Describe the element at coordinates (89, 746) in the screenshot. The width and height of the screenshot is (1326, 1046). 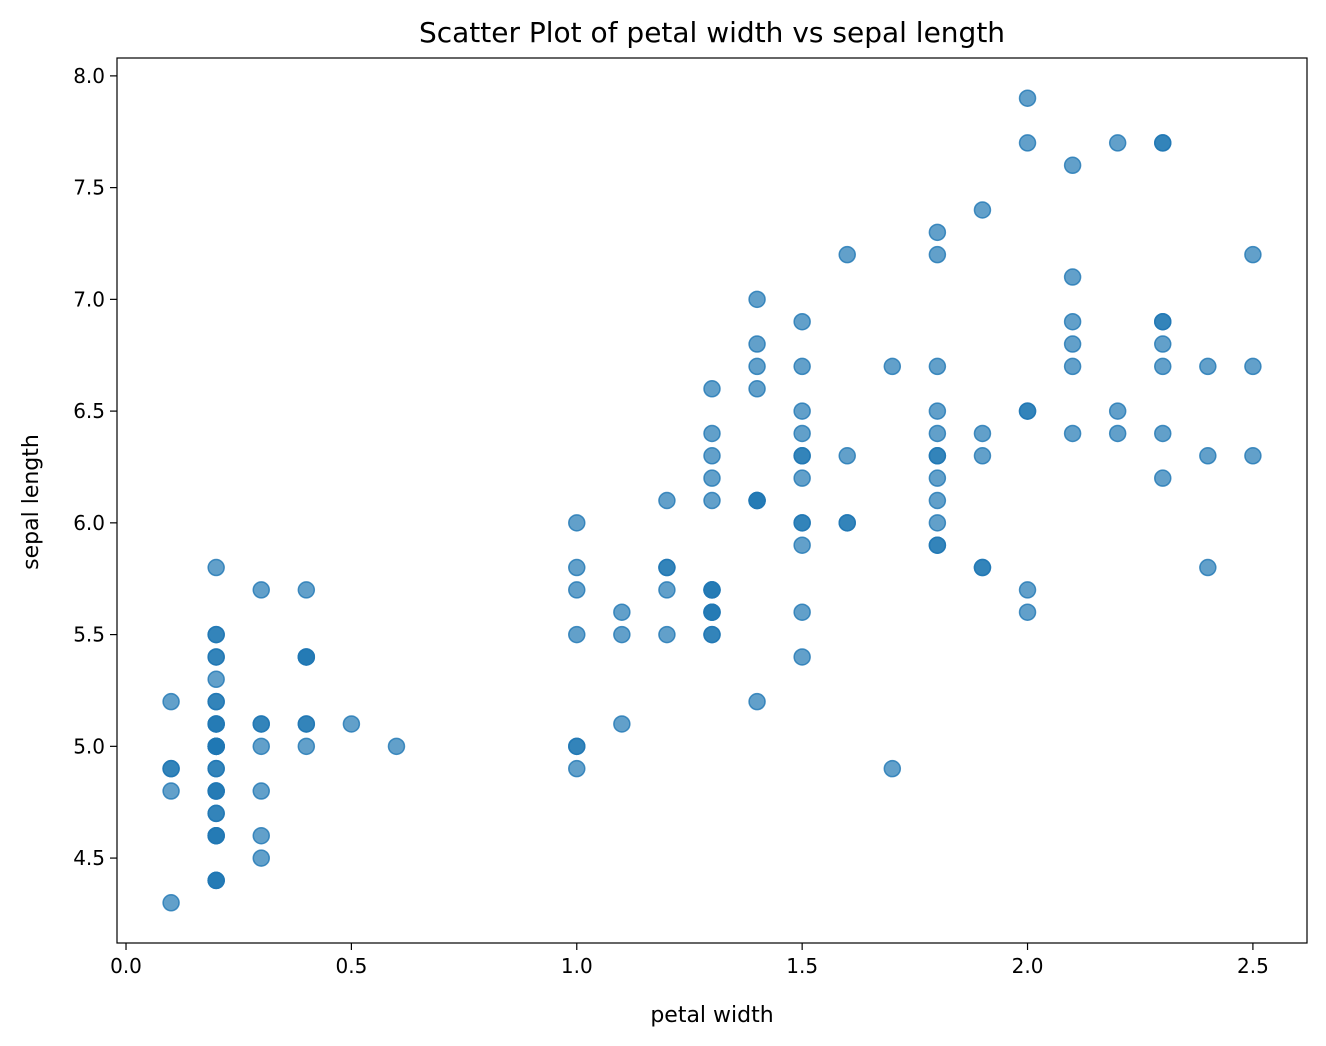
I see `y-tick-label: 5.0` at that location.